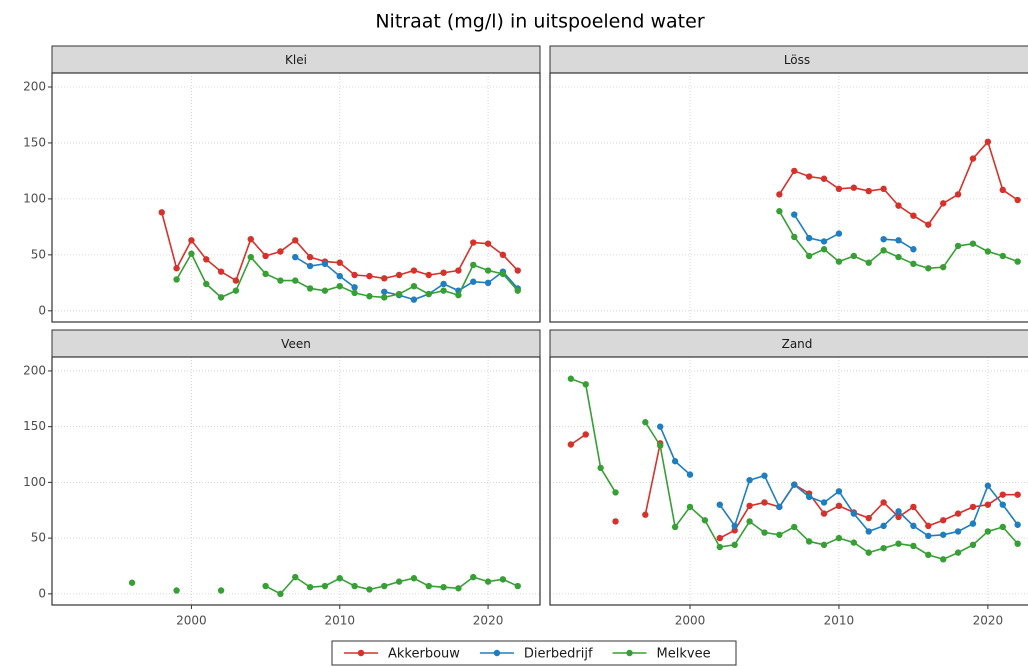  What do you see at coordinates (488, 621) in the screenshot?
I see `x-tick-label: 2020` at bounding box center [488, 621].